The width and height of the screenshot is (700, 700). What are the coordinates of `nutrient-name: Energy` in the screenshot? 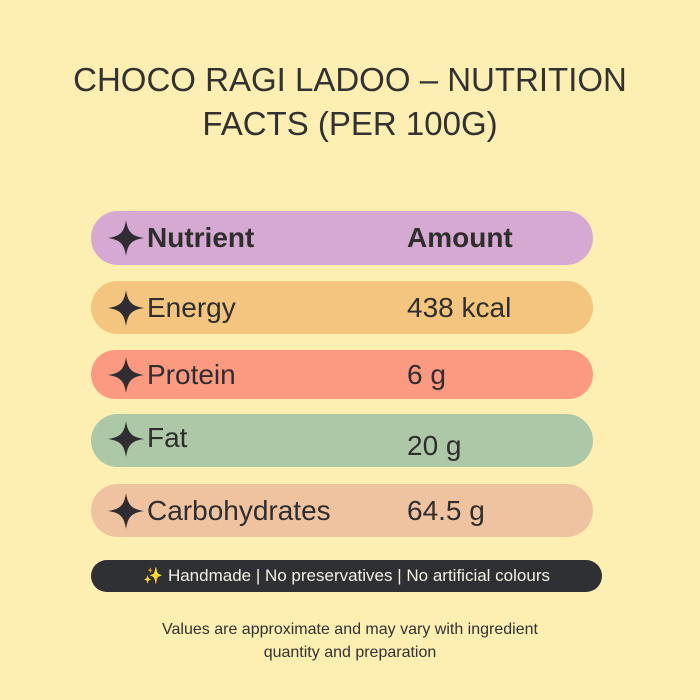 It's located at (191, 307).